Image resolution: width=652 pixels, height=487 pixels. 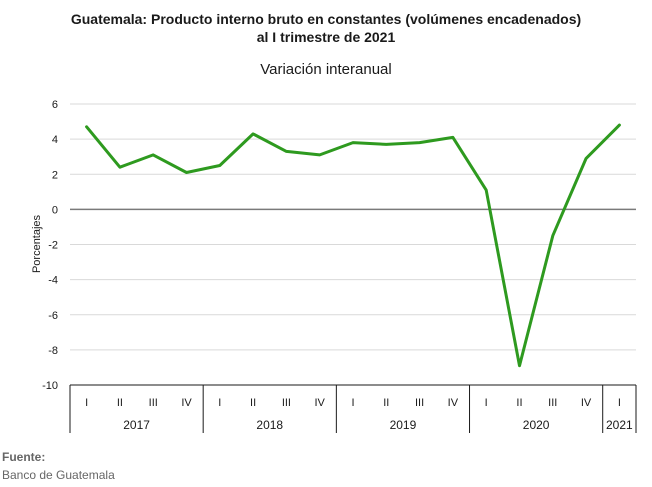 I want to click on year-label: 2018, so click(x=269, y=425).